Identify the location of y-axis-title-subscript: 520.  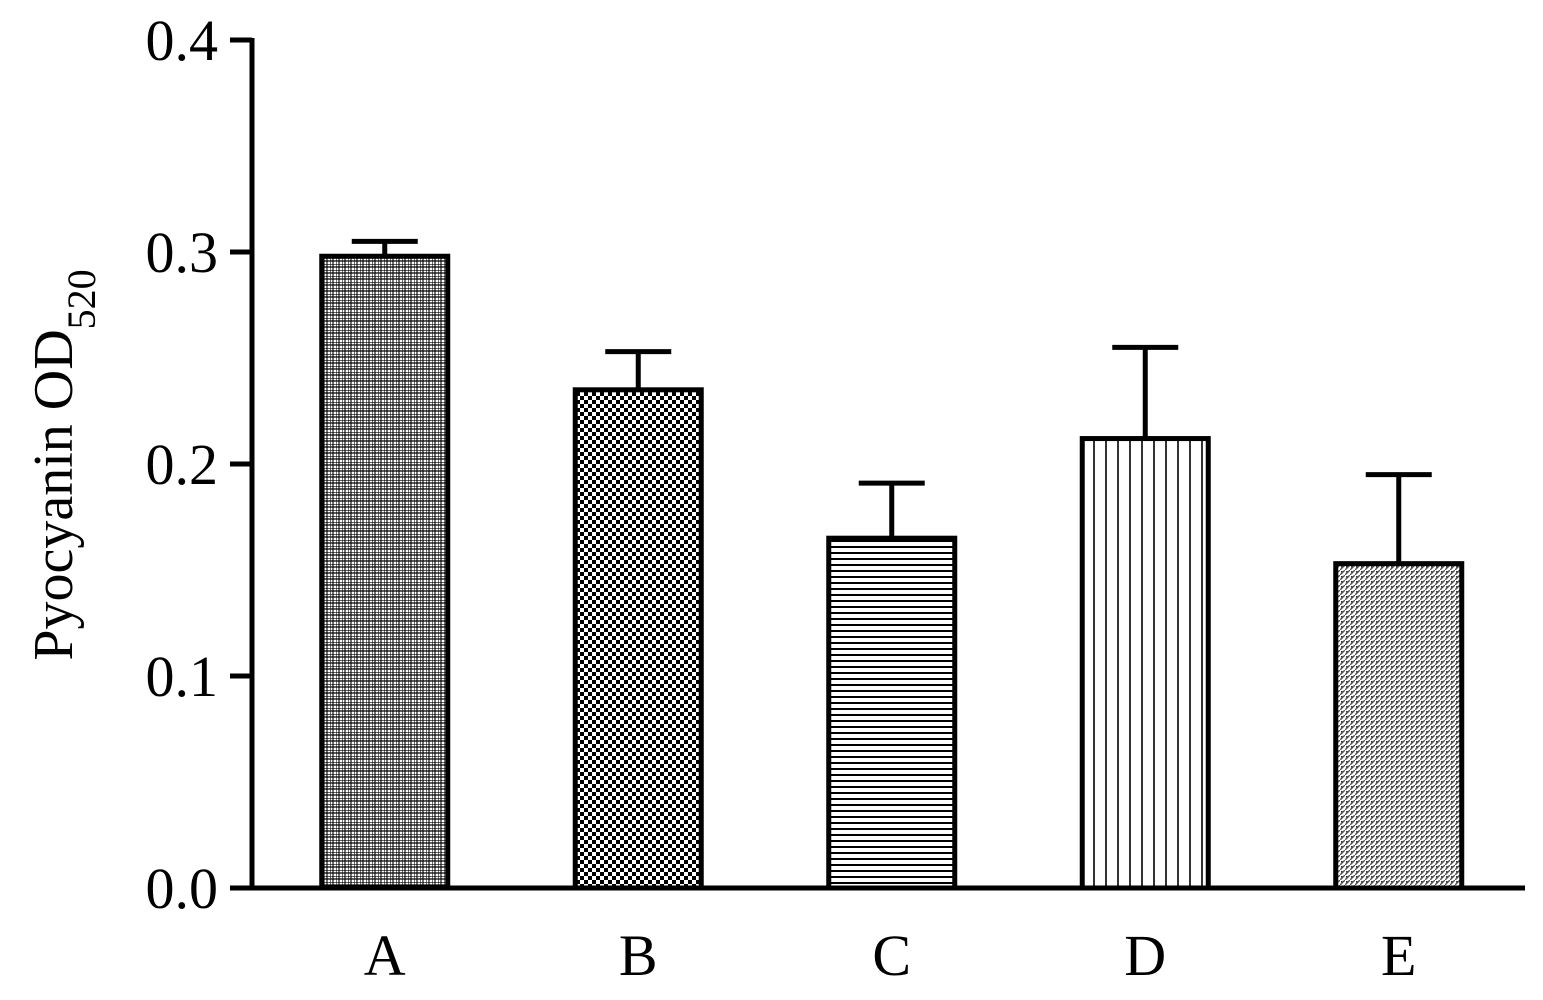
(81, 299).